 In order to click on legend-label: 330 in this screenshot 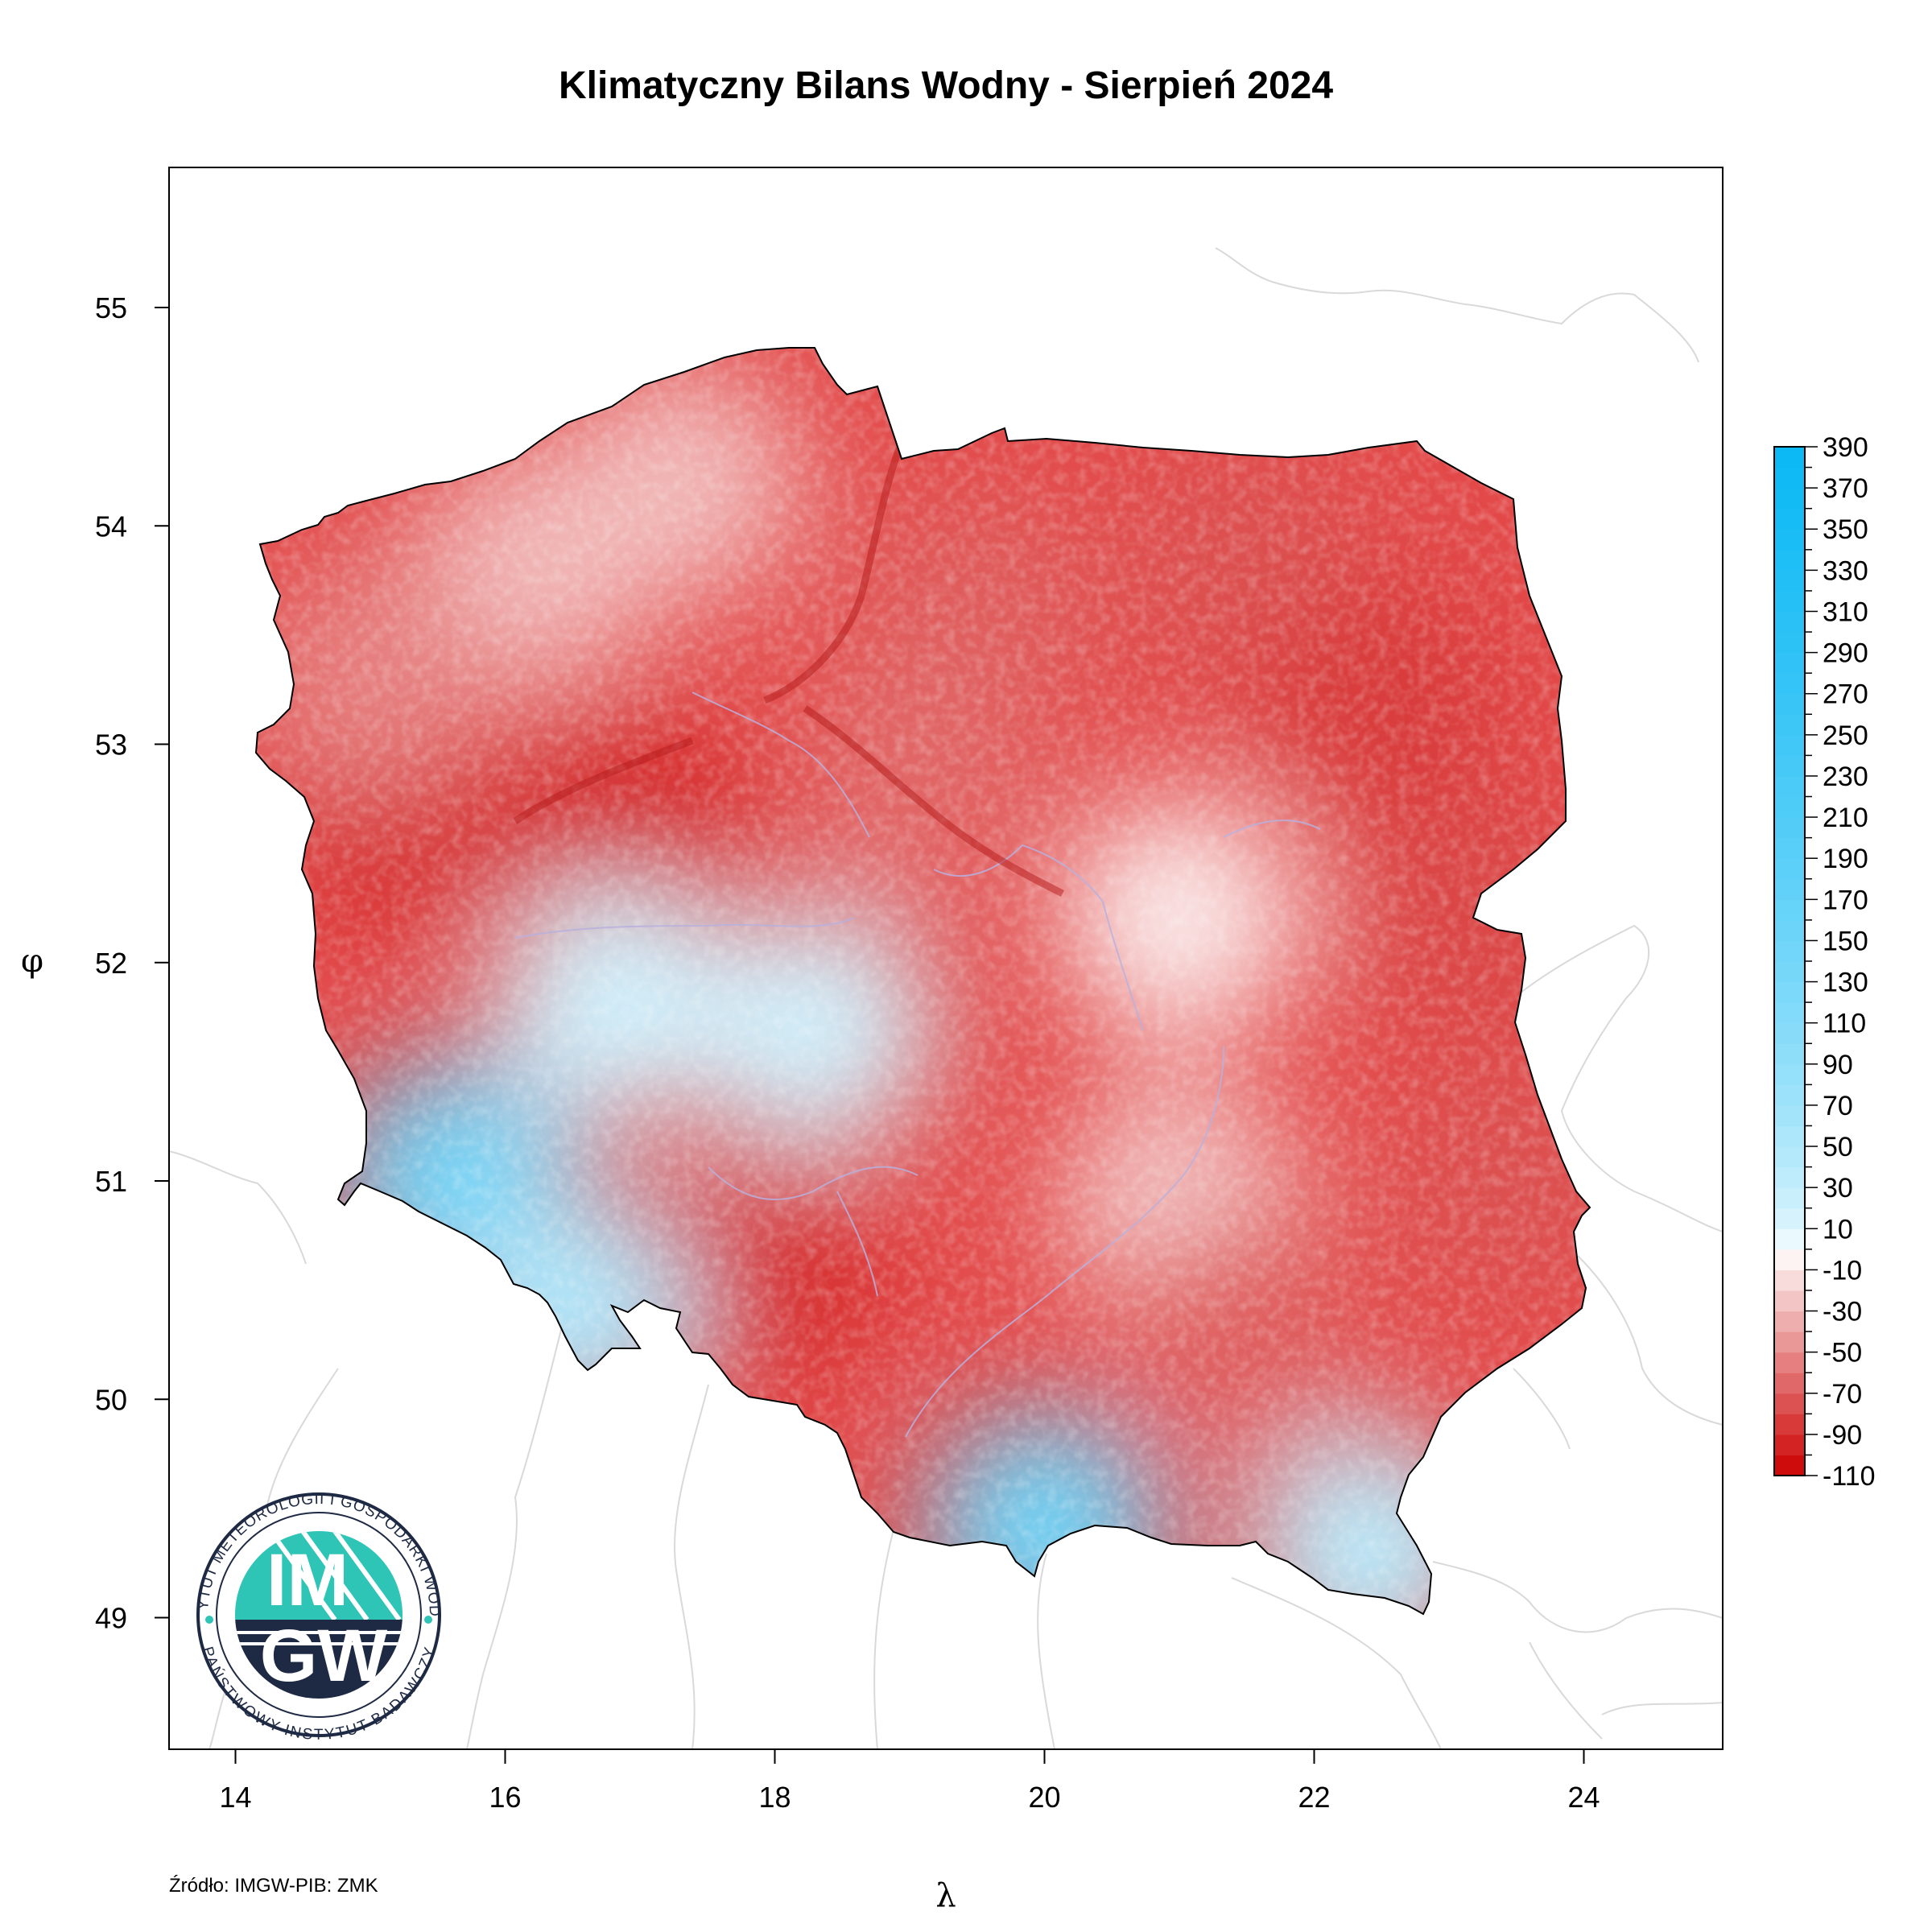, I will do `click(1846, 570)`.